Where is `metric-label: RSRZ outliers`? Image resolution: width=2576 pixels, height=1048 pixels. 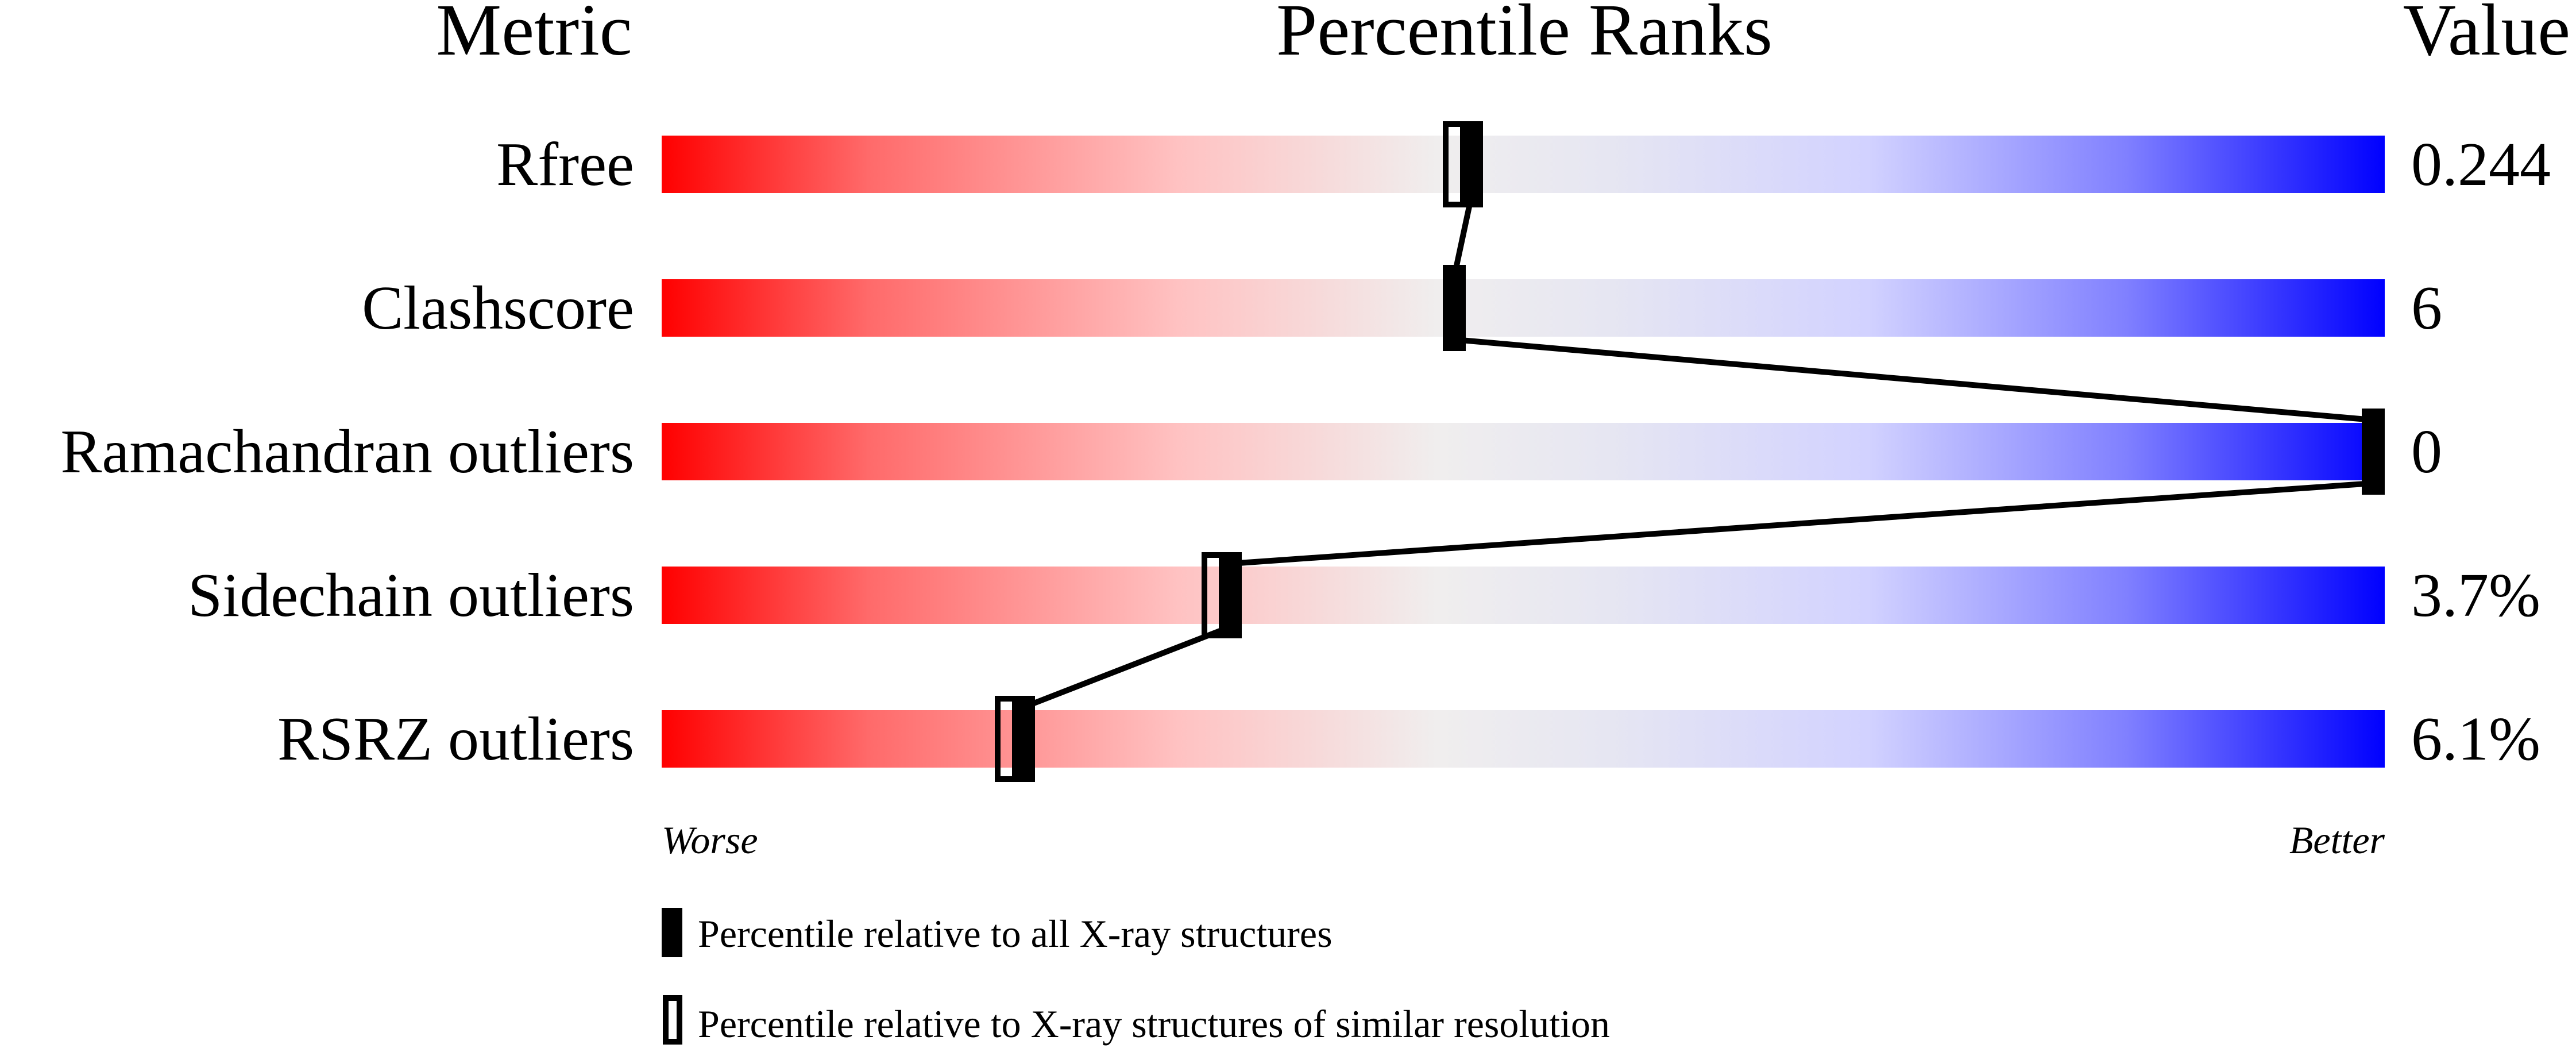 metric-label: RSRZ outliers is located at coordinates (455, 739).